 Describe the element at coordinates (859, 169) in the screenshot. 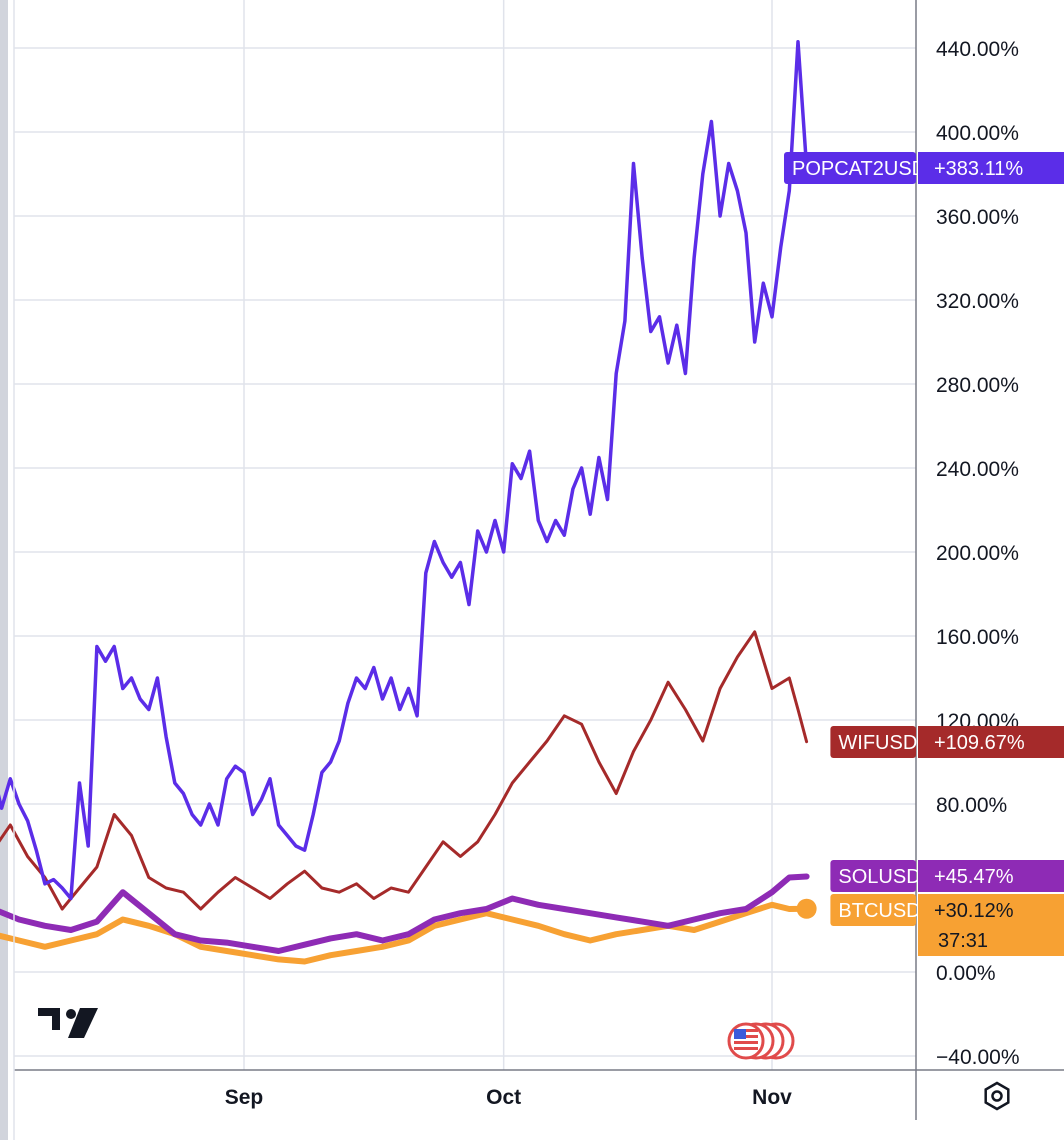

I see `badge-name: POPCAT2USD` at that location.